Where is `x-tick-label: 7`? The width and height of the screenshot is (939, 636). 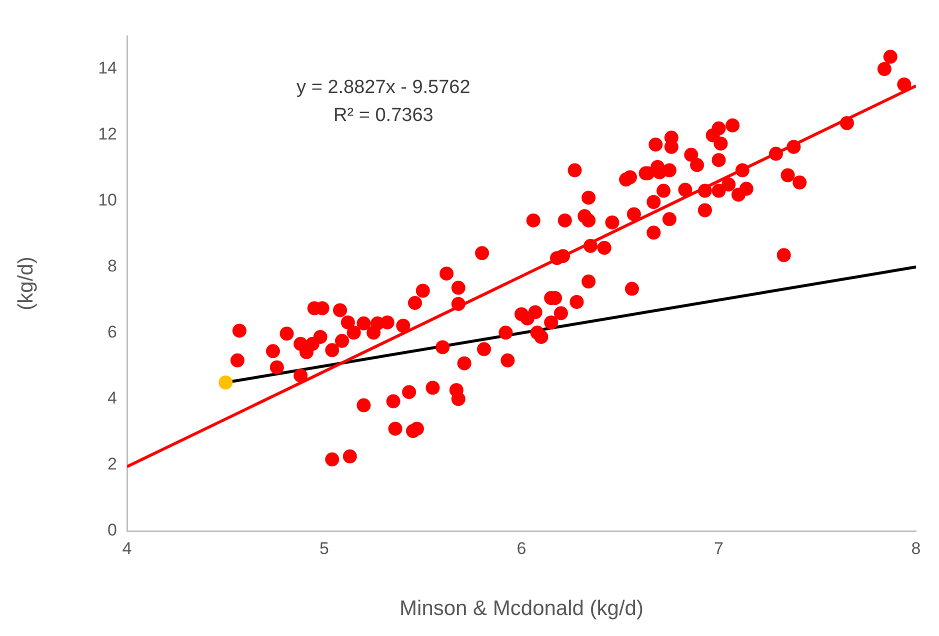
x-tick-label: 7 is located at coordinates (719, 548).